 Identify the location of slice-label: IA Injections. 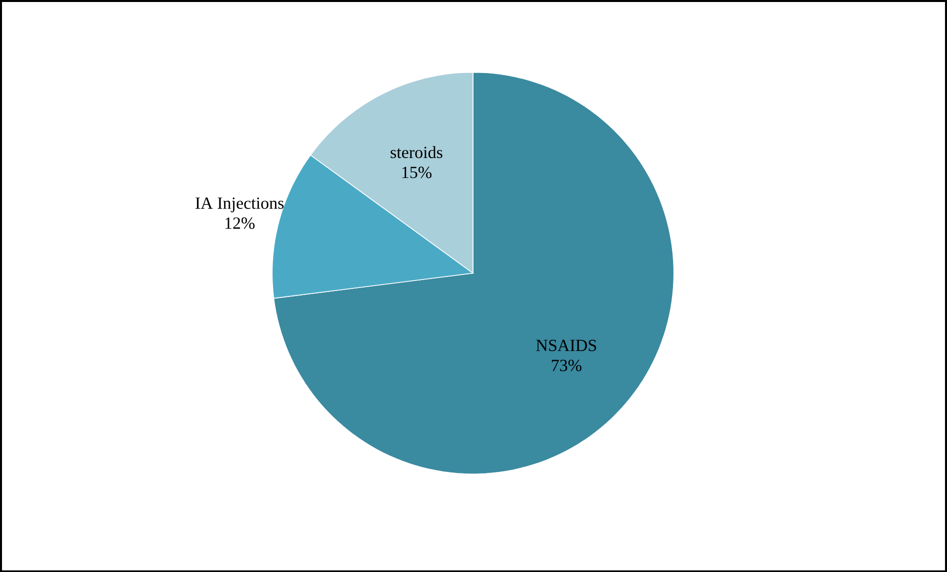
(240, 204).